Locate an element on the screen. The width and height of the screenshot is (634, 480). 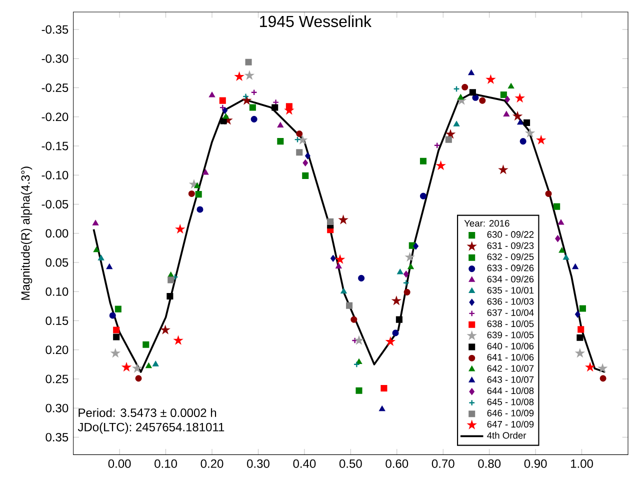
legend-label: 633 - 09/26 is located at coordinates (510, 268).